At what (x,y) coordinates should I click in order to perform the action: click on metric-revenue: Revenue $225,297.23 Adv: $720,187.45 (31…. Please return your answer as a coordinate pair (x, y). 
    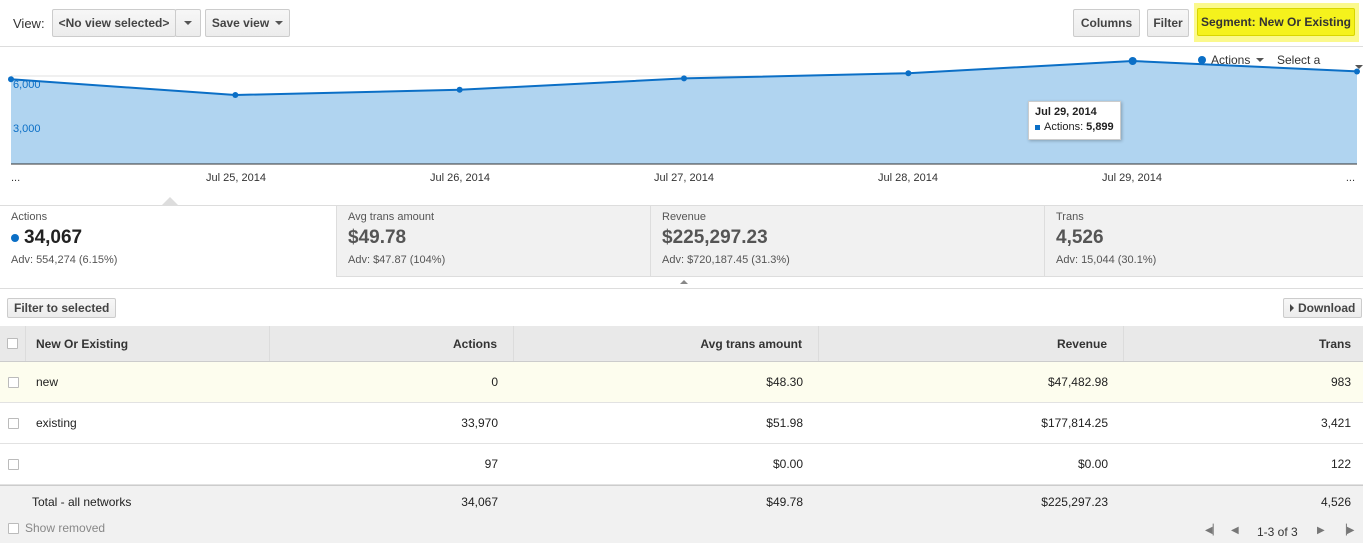
    Looking at the image, I should click on (848, 241).